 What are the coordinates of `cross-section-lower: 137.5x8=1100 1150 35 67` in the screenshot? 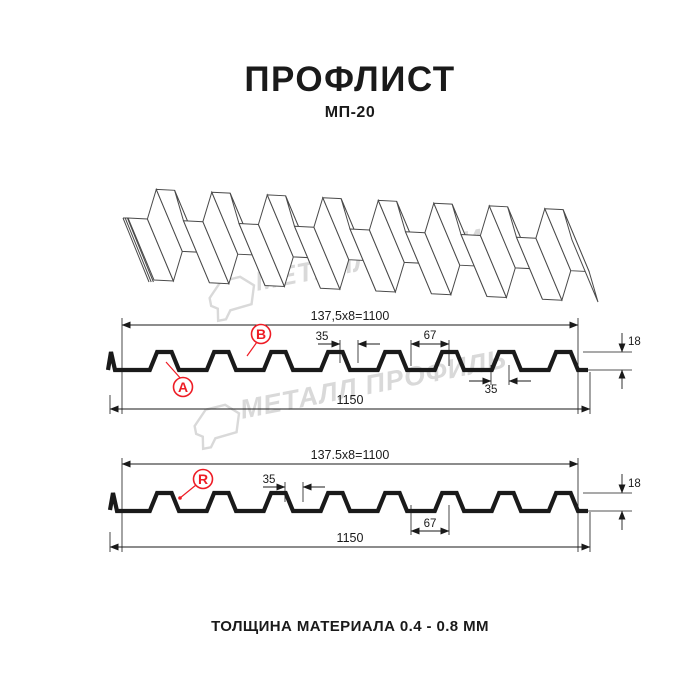 It's located at (374, 500).